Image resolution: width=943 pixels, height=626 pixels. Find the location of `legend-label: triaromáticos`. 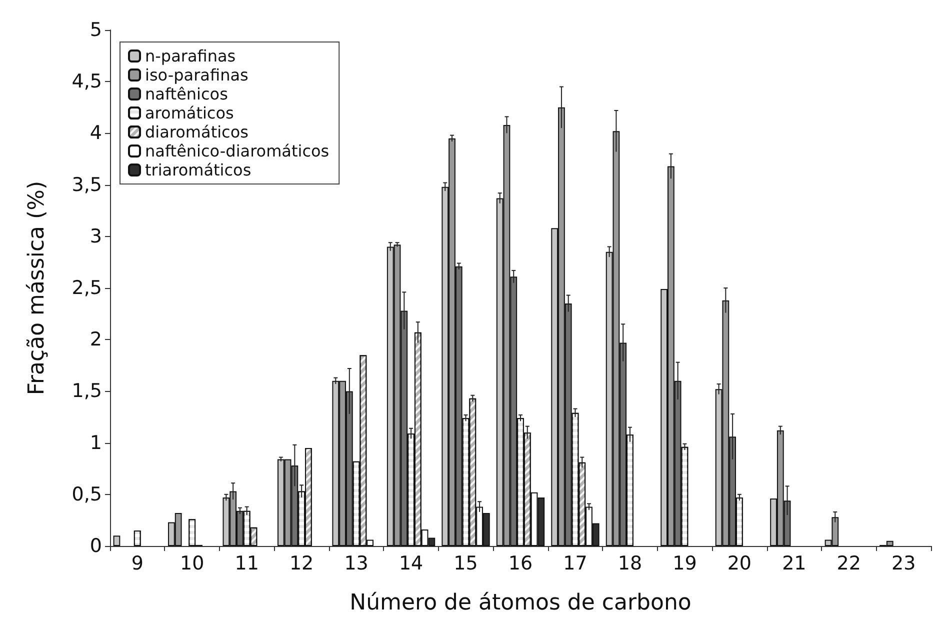

legend-label: triaromáticos is located at coordinates (198, 170).